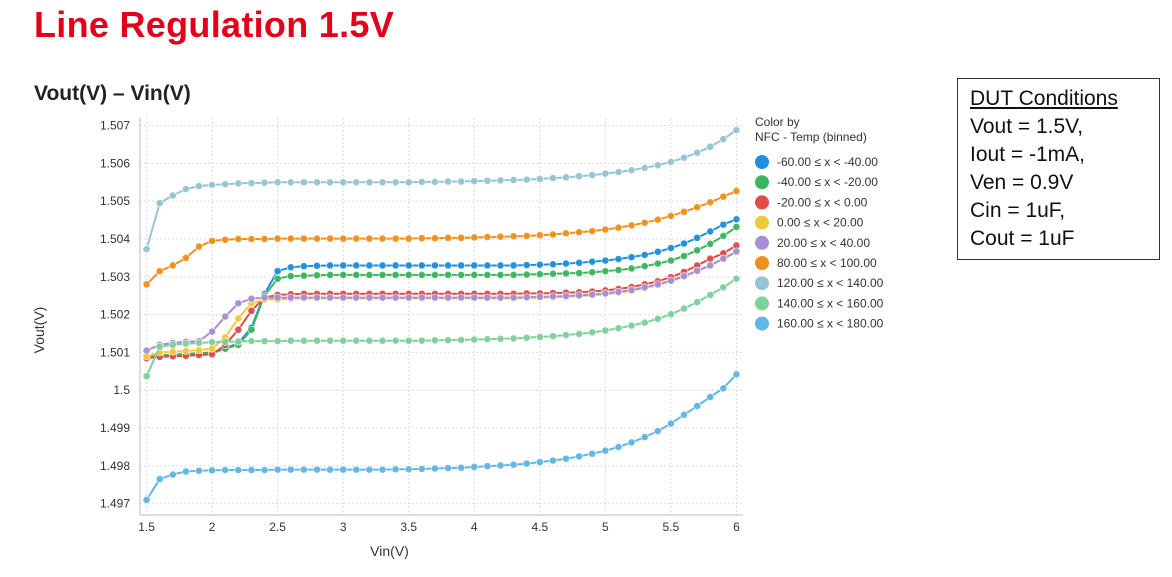 This screenshot has height=577, width=1172. I want to click on x-tick-label: 2.5, so click(277, 527).